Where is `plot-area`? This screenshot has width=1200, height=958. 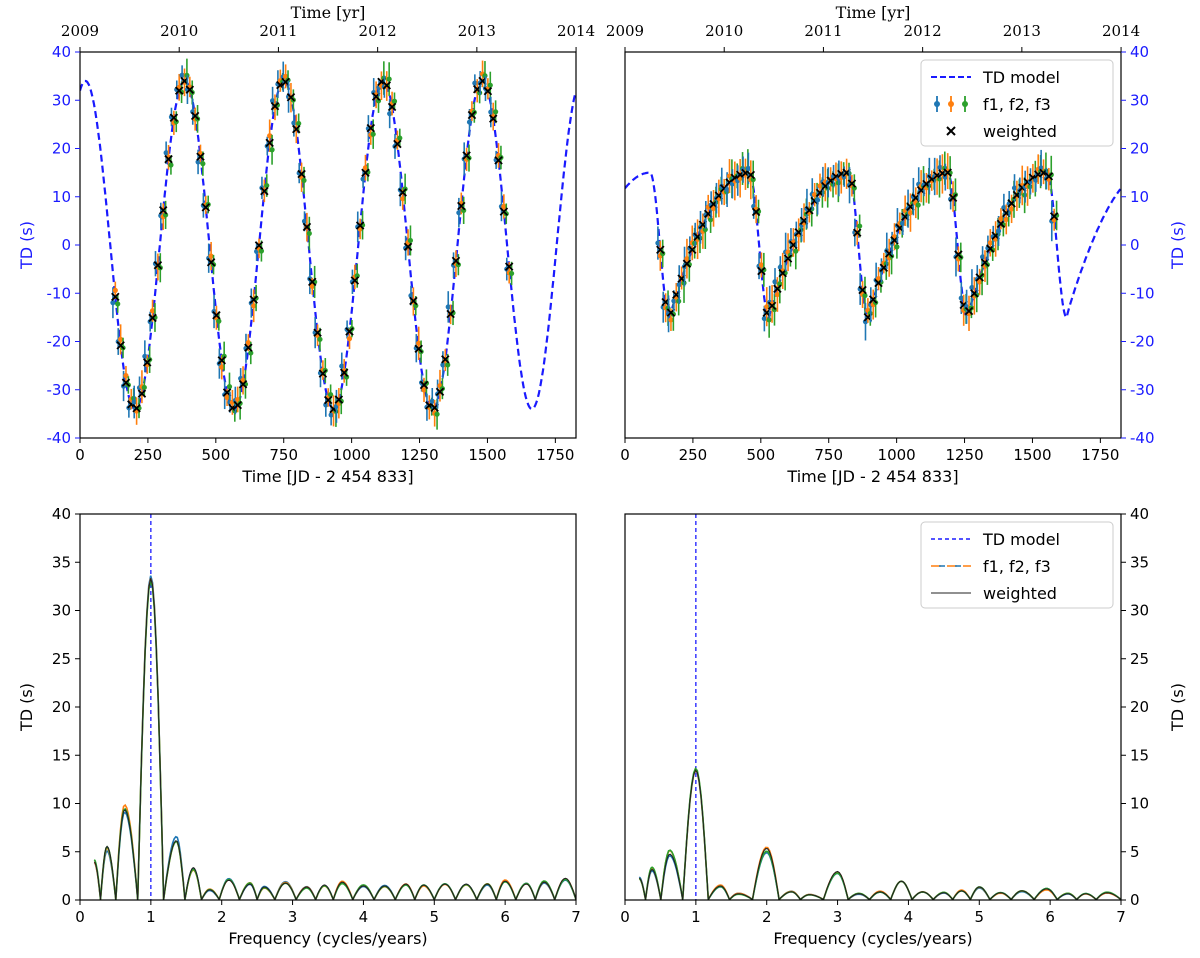
plot-area is located at coordinates (873, 245).